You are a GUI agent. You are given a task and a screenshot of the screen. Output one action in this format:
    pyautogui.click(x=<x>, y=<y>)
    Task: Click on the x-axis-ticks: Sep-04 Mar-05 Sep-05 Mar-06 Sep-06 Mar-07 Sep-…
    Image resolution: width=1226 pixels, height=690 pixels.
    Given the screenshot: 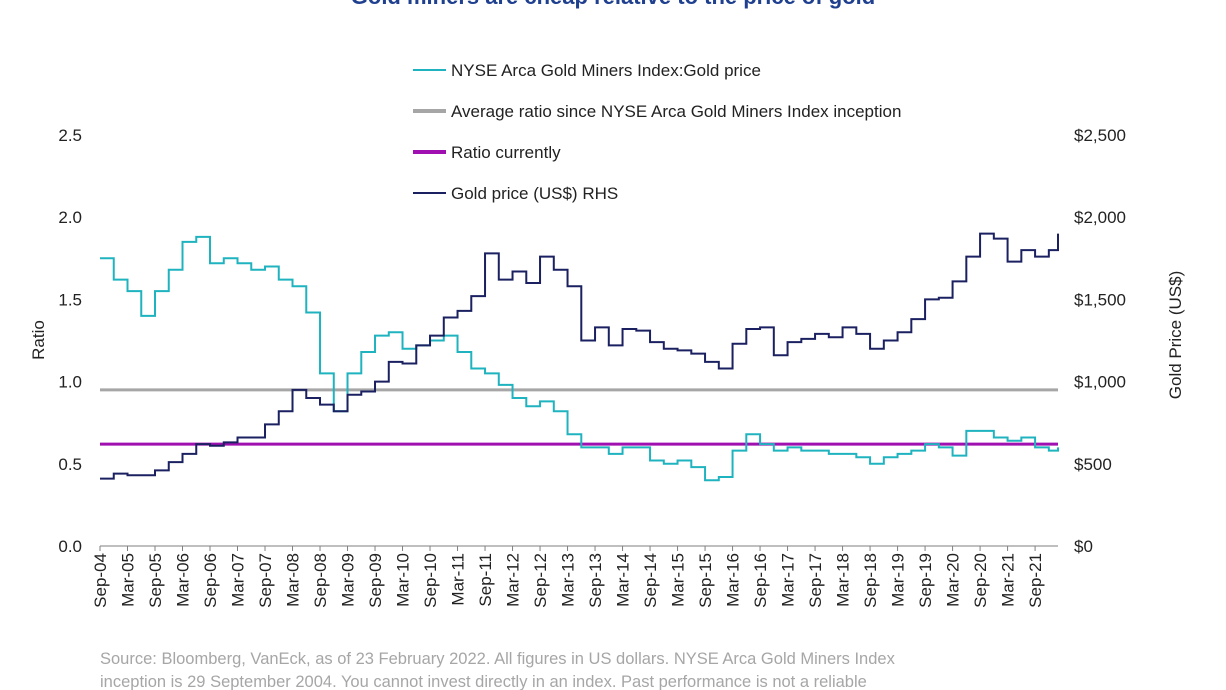 What is the action you would take?
    pyautogui.click(x=568, y=577)
    